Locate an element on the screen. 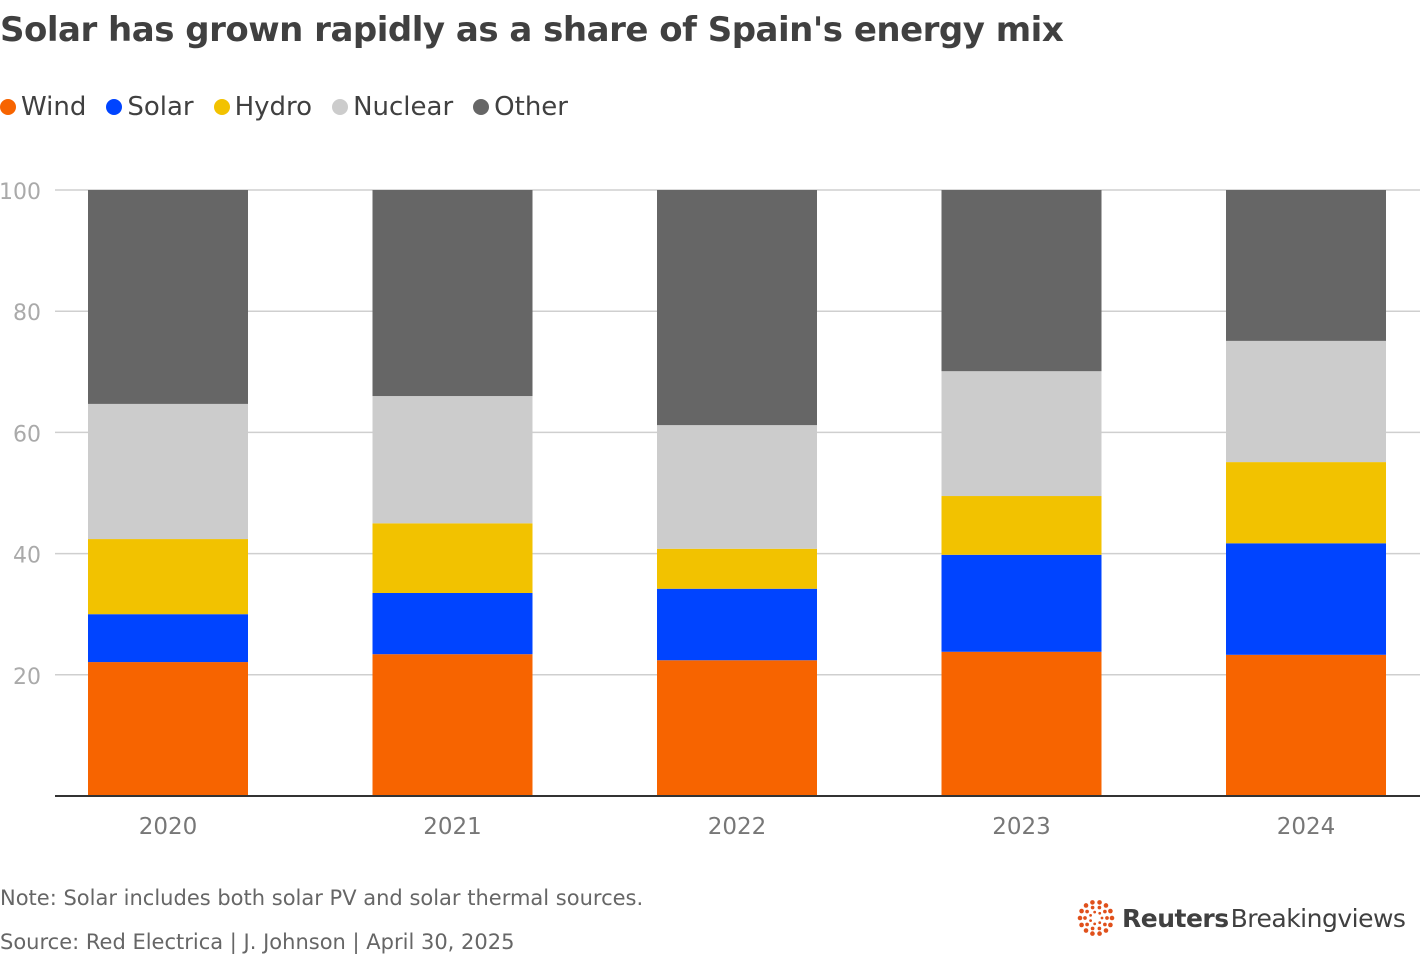 The height and width of the screenshot is (958, 1420). y-tick-label: 40 is located at coordinates (27, 556).